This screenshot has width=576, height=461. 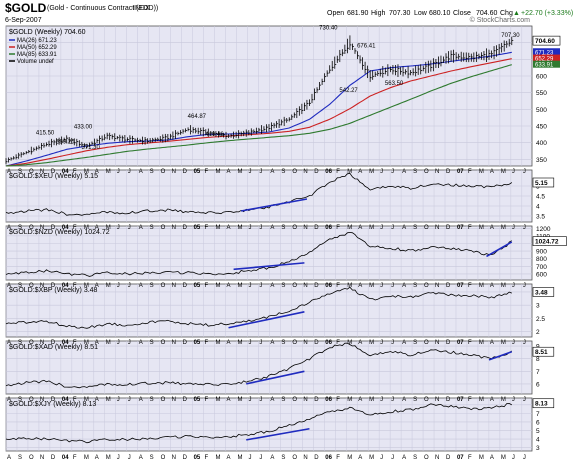 What do you see at coordinates (45, 134) in the screenshot?
I see `price-annotation: 415.50` at bounding box center [45, 134].